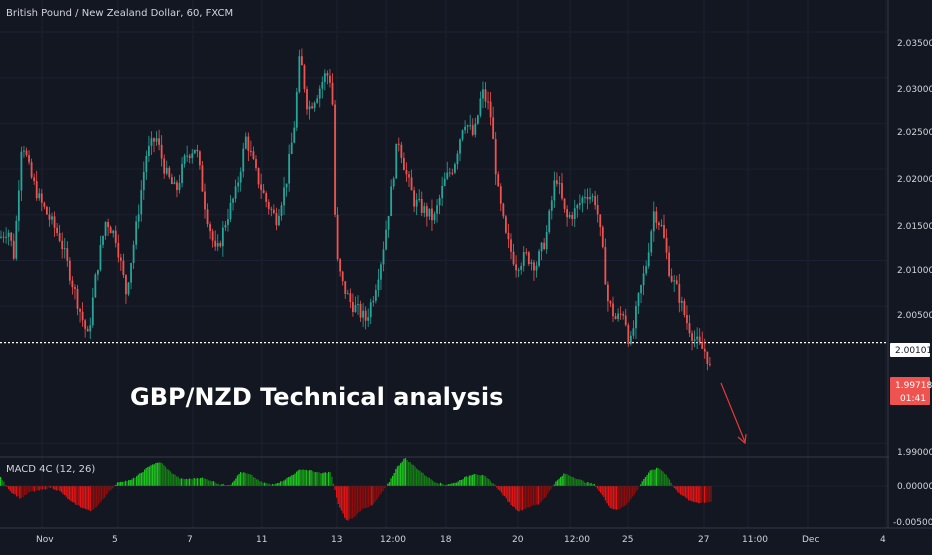 The width and height of the screenshot is (932, 555). I want to click on level-price-tag: 2.00101, so click(911, 350).